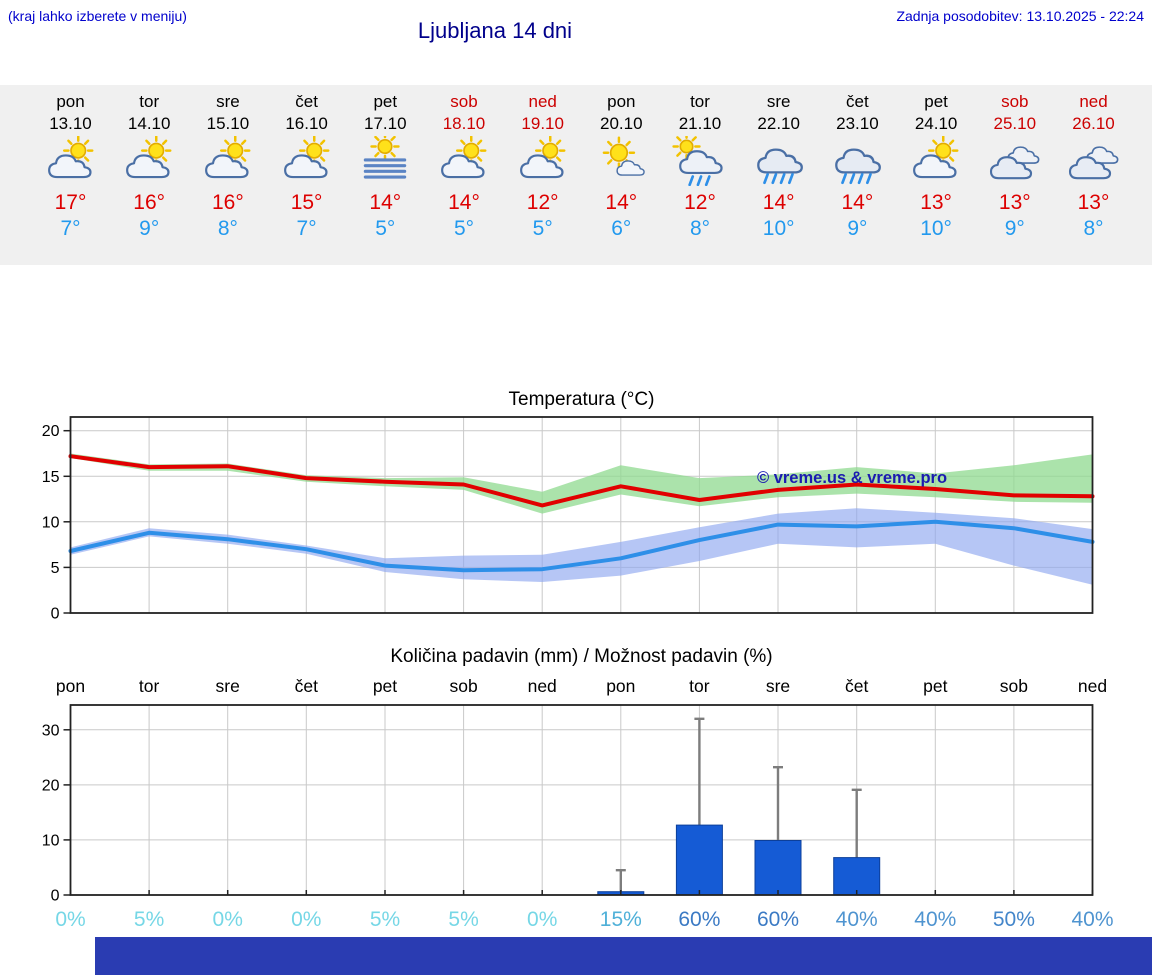 This screenshot has height=975, width=1152. What do you see at coordinates (70, 202) in the screenshot?
I see `day-high-temp: 17°` at bounding box center [70, 202].